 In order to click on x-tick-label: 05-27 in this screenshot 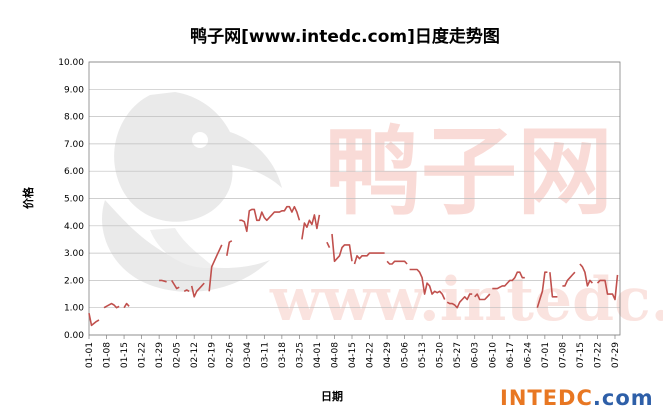, I will do `click(458, 355)`.